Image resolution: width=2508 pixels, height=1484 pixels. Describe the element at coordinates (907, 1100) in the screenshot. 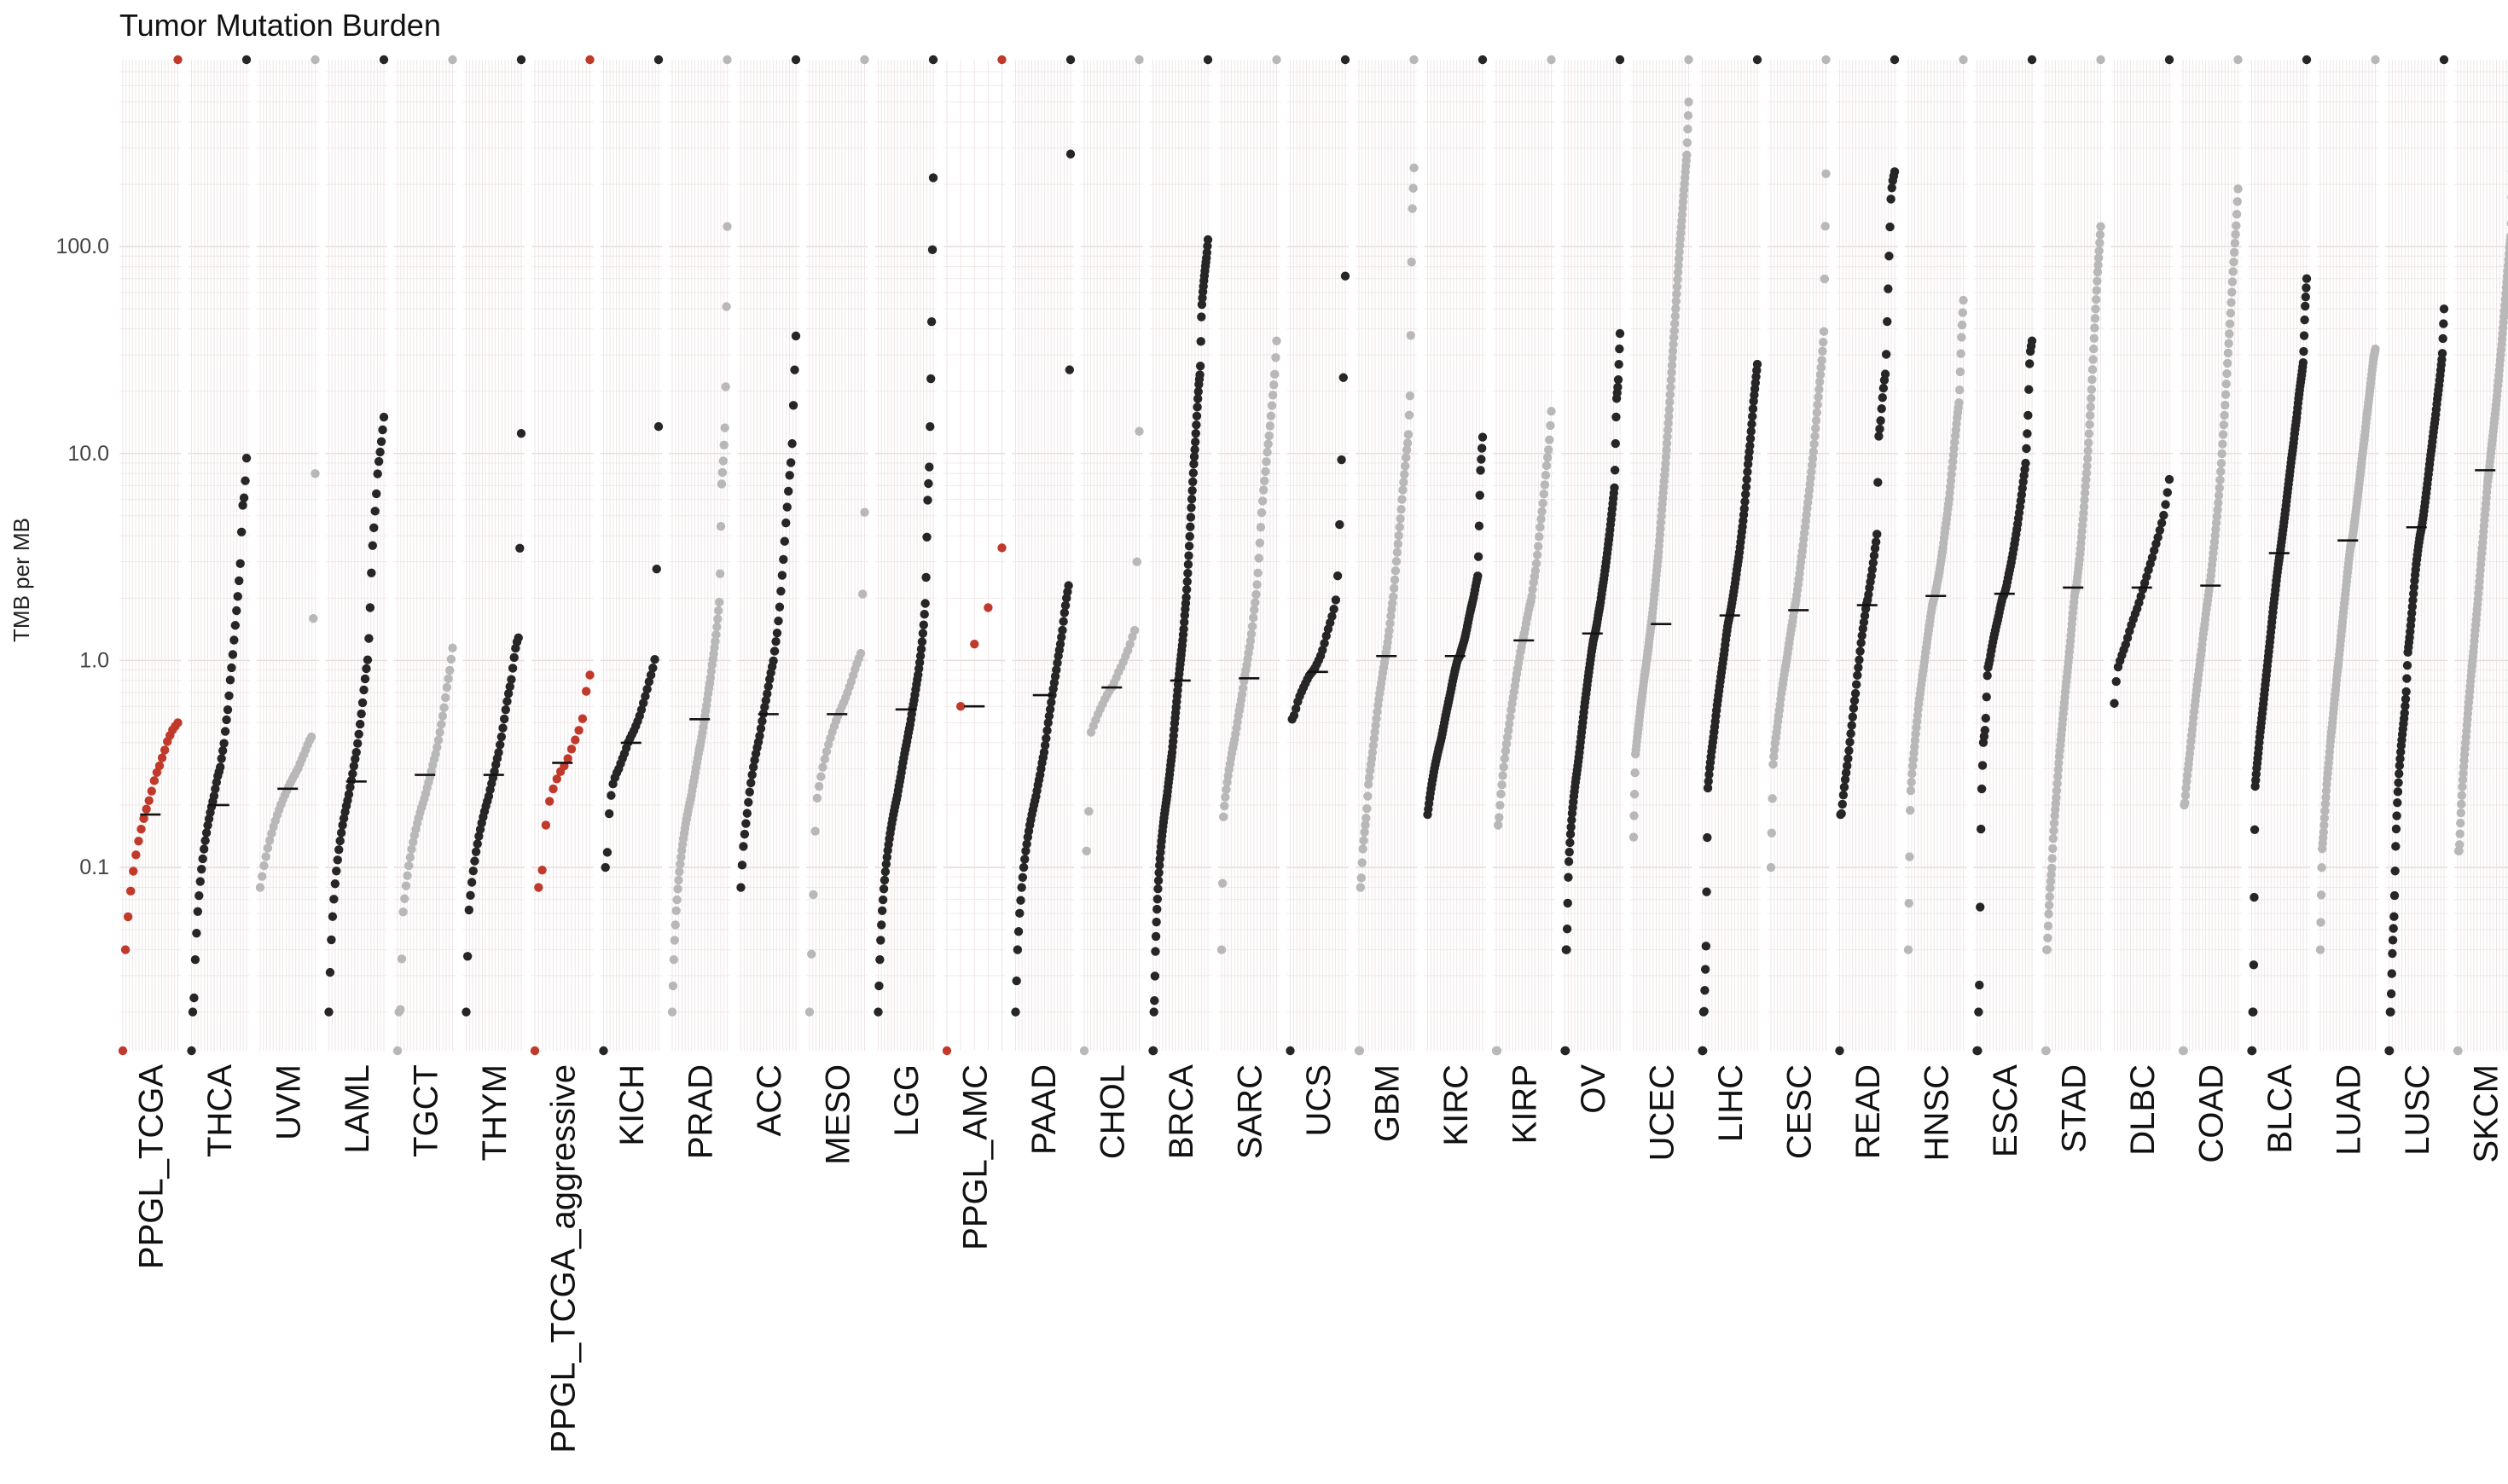

I see `x-tick-label: LGG` at that location.